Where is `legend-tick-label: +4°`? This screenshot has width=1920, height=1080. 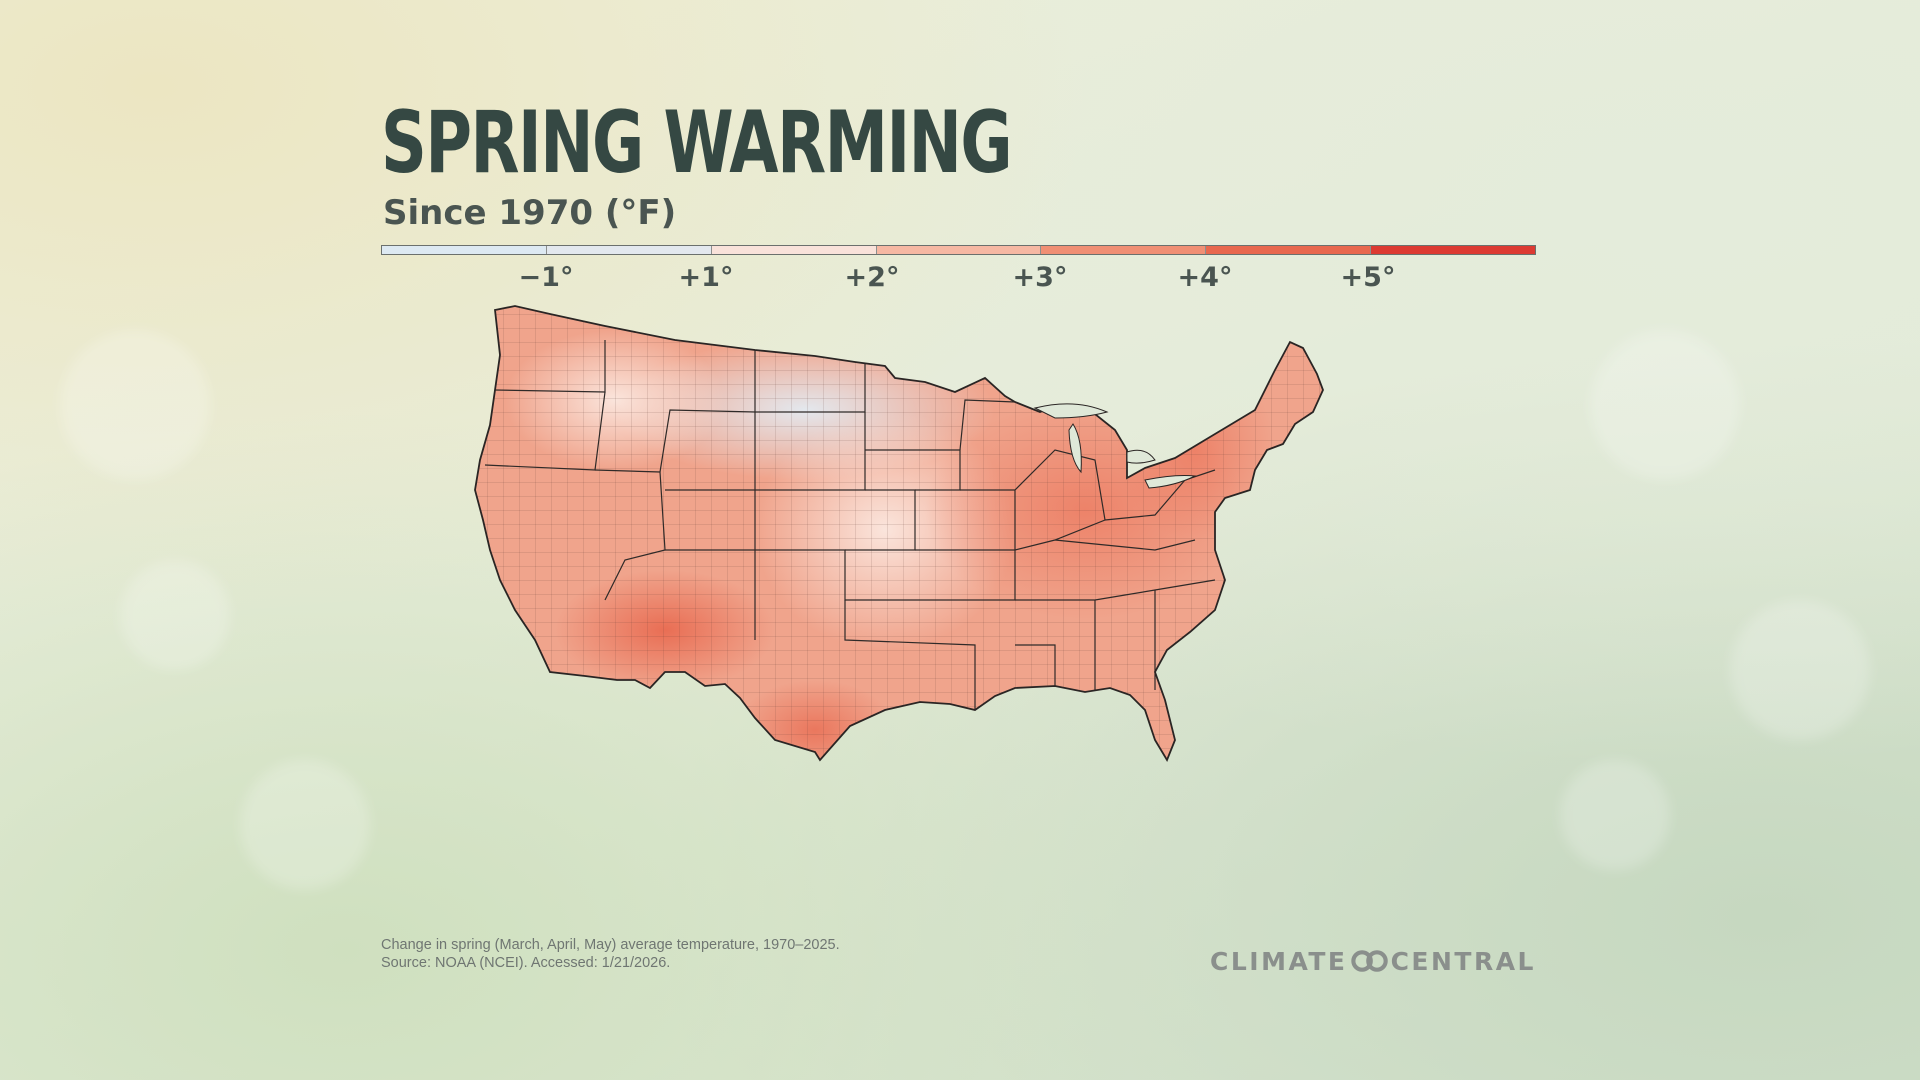 legend-tick-label: +4° is located at coordinates (1205, 277).